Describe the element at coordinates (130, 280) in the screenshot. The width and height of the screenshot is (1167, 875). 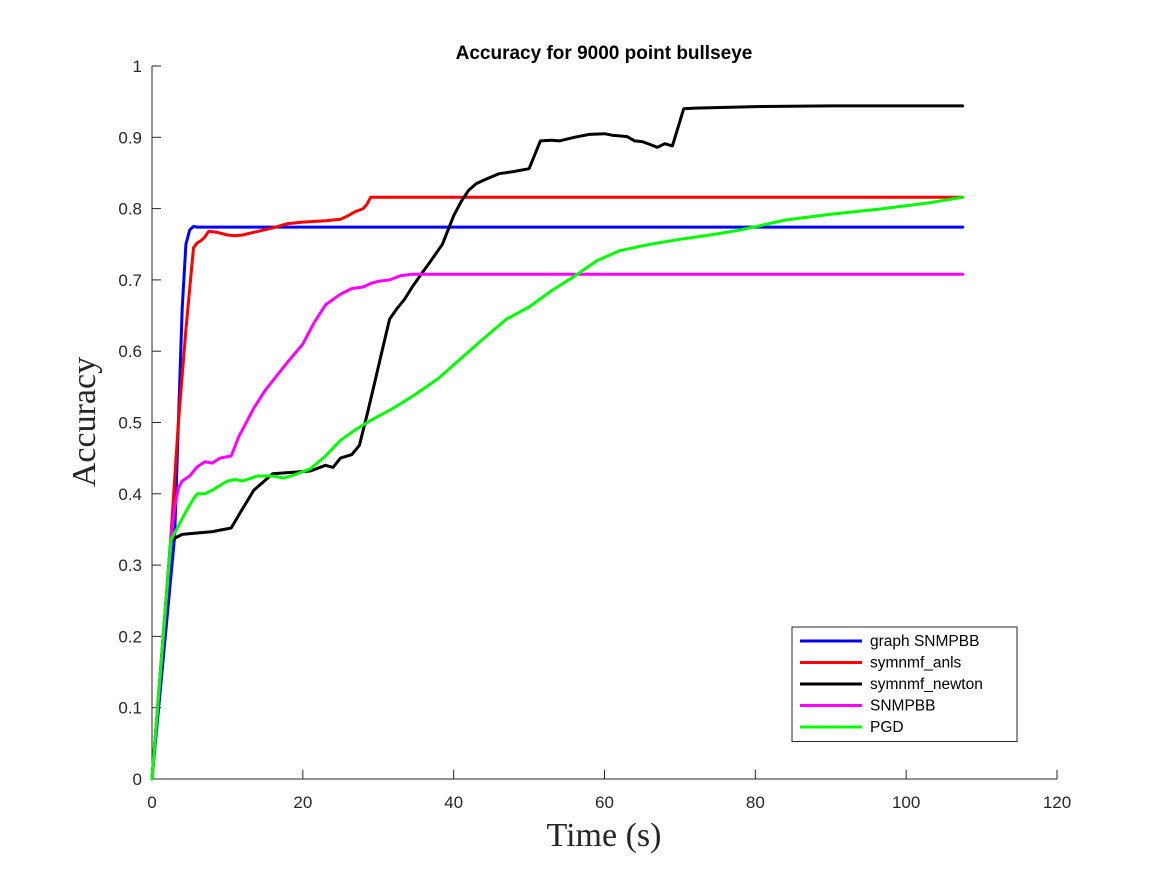
I see `y-tick-label: 0.7` at that location.